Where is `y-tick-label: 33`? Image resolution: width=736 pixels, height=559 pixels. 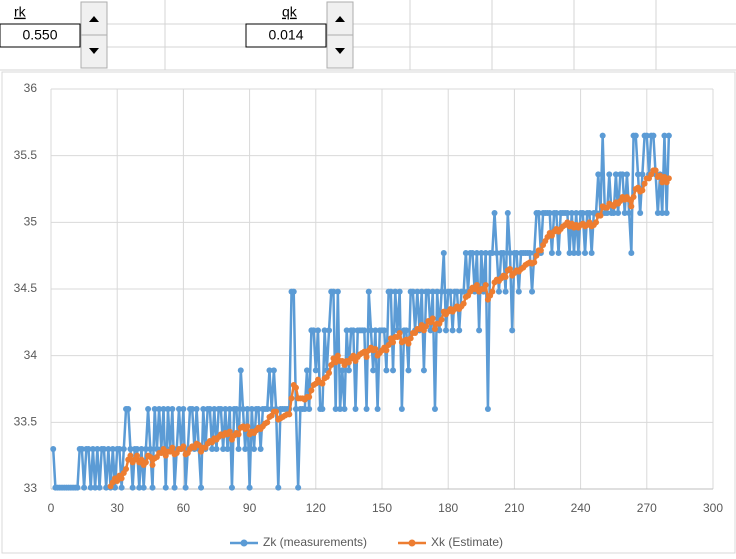
y-tick-label: 33 is located at coordinates (31, 488).